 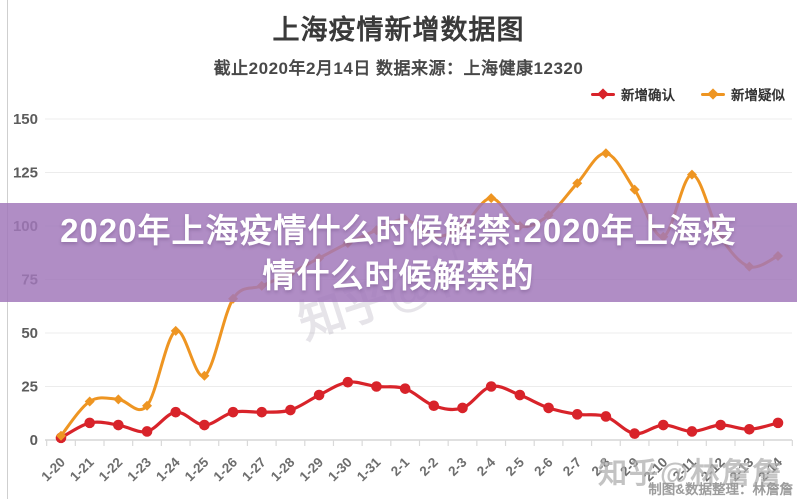 I want to click on svg-text: 1-24, so click(x=168, y=469).